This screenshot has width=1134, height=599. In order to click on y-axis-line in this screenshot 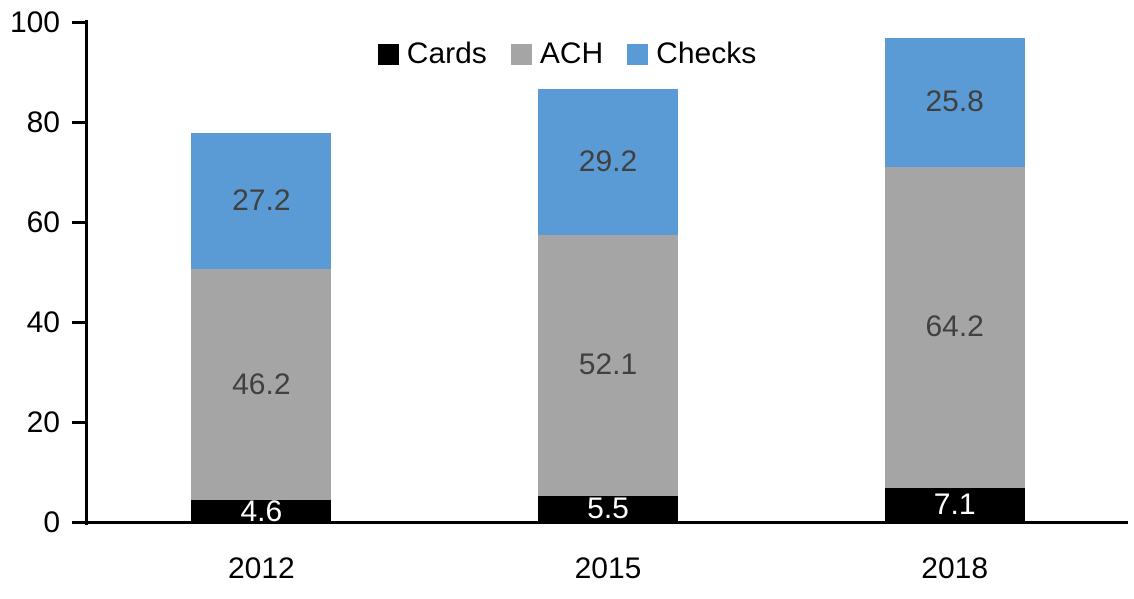, I will do `click(86, 272)`.